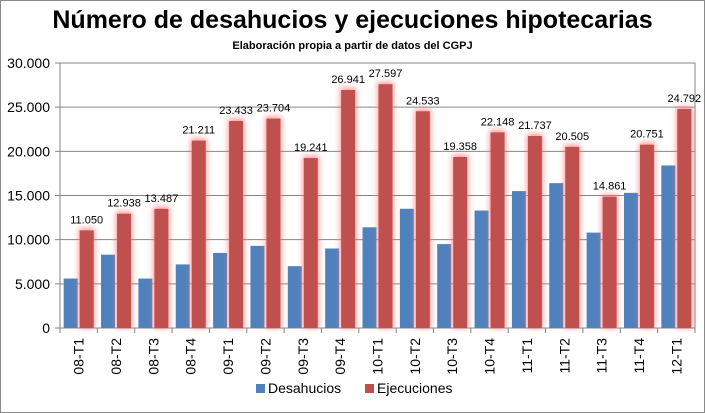 This screenshot has width=705, height=413. What do you see at coordinates (260, 388) in the screenshot?
I see `legend-swatch-desahucios` at bounding box center [260, 388].